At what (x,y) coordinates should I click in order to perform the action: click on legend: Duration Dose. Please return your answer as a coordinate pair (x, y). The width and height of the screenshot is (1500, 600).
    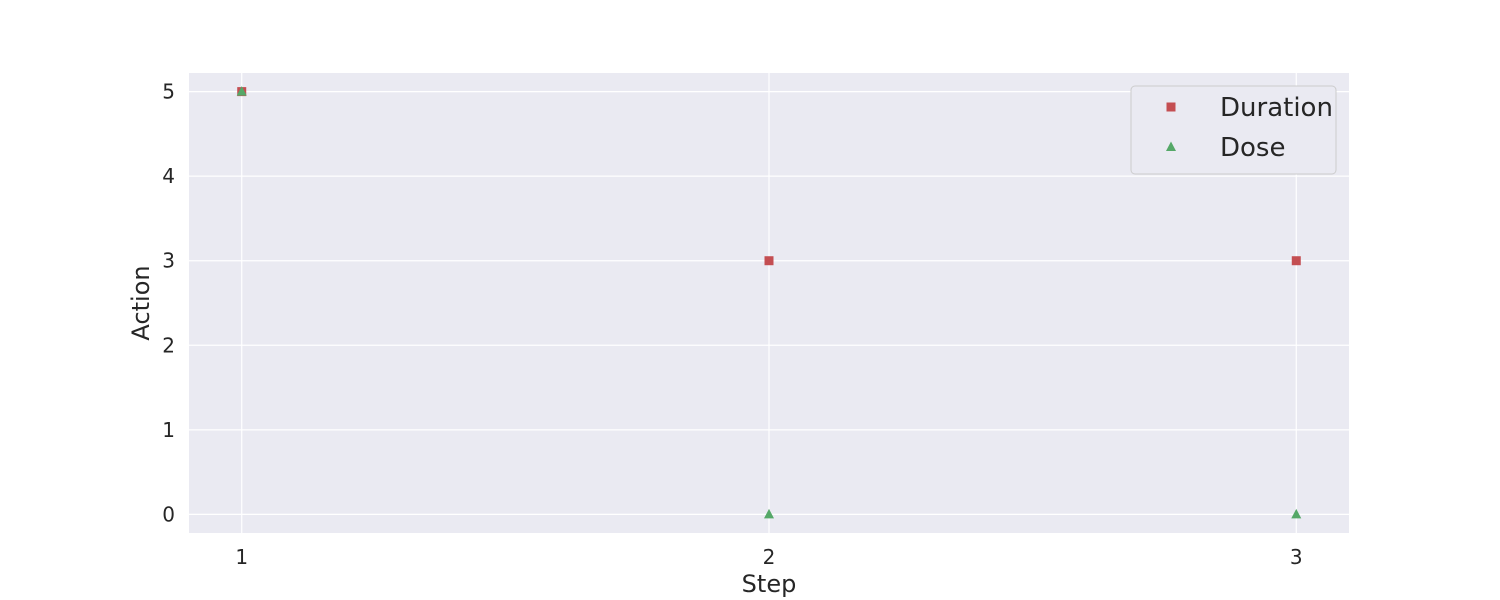
    Looking at the image, I should click on (1233, 130).